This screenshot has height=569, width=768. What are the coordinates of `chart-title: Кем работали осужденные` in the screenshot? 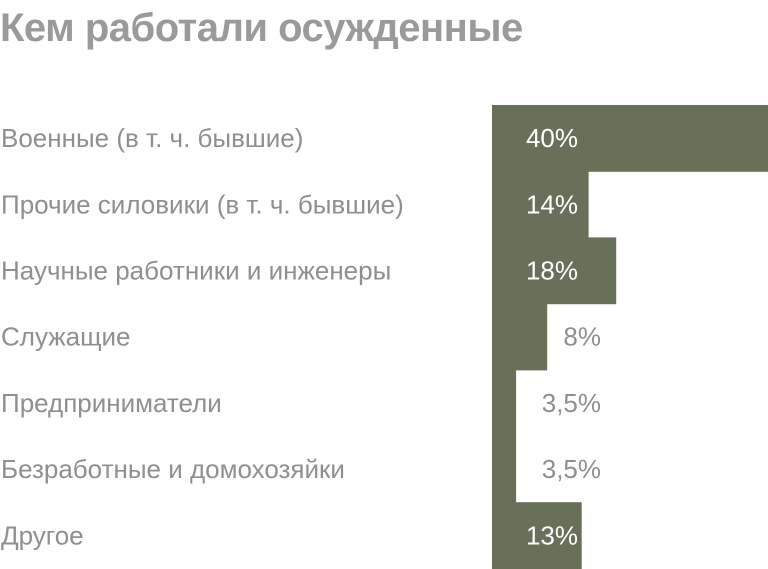 It's located at (261, 28).